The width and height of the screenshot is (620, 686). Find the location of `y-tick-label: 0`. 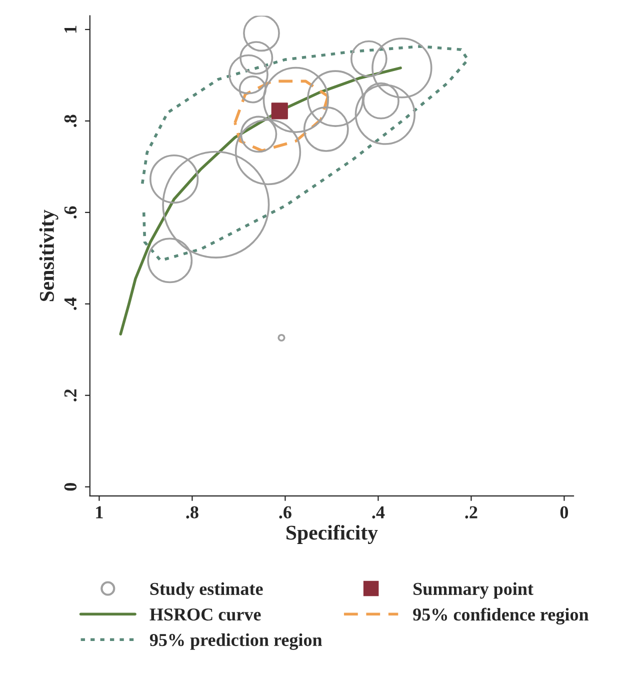

y-tick-label: 0 is located at coordinates (70, 487).